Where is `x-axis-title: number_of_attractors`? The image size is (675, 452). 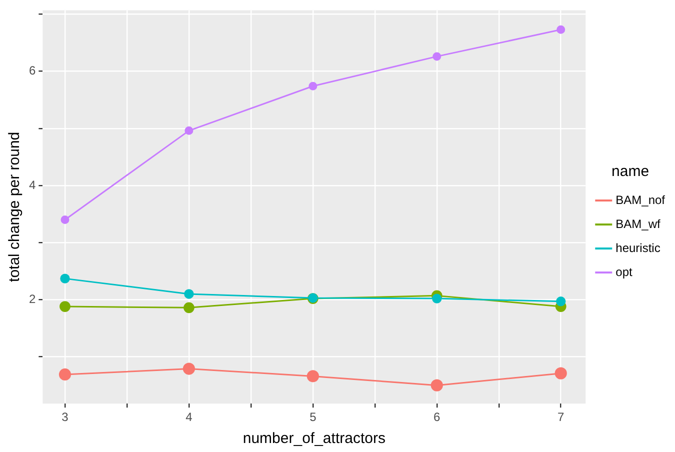 x-axis-title: number_of_attractors is located at coordinates (314, 439).